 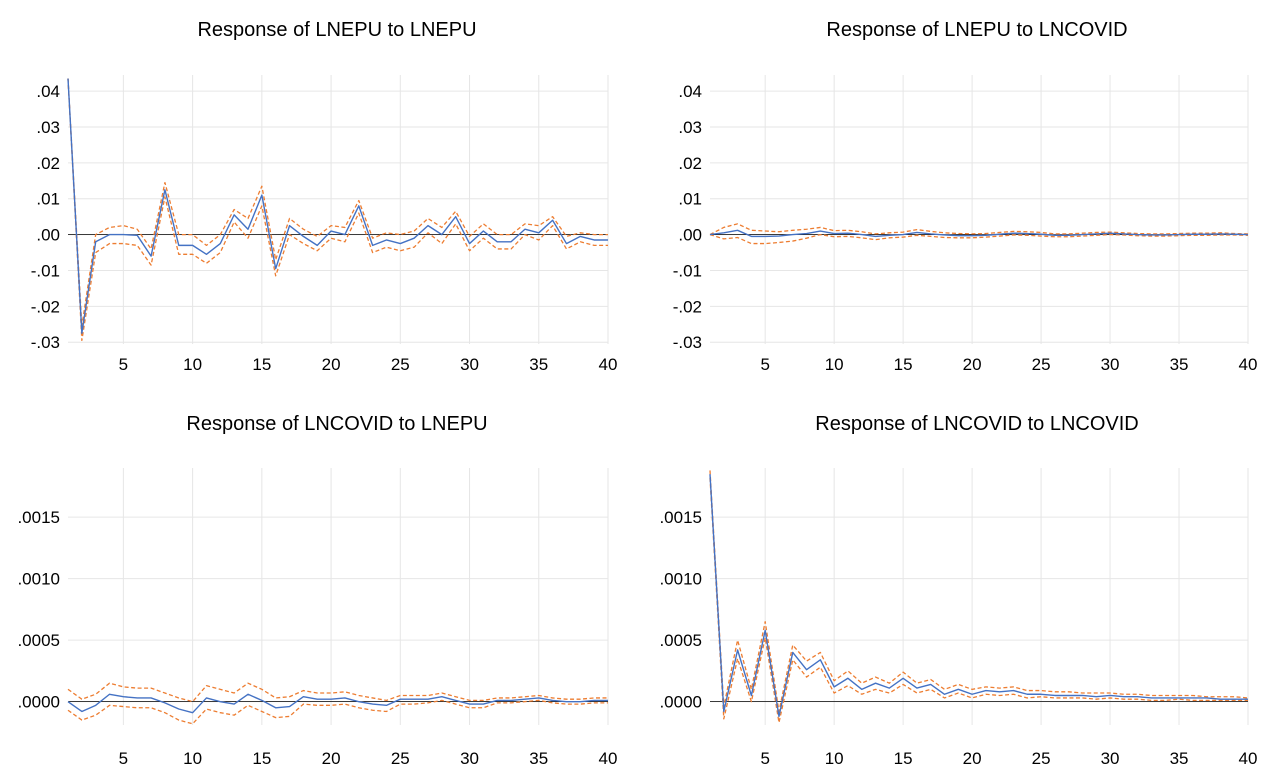 What do you see at coordinates (336, 30) in the screenshot?
I see `chart-title: Response of LNEPU to LNEPU` at bounding box center [336, 30].